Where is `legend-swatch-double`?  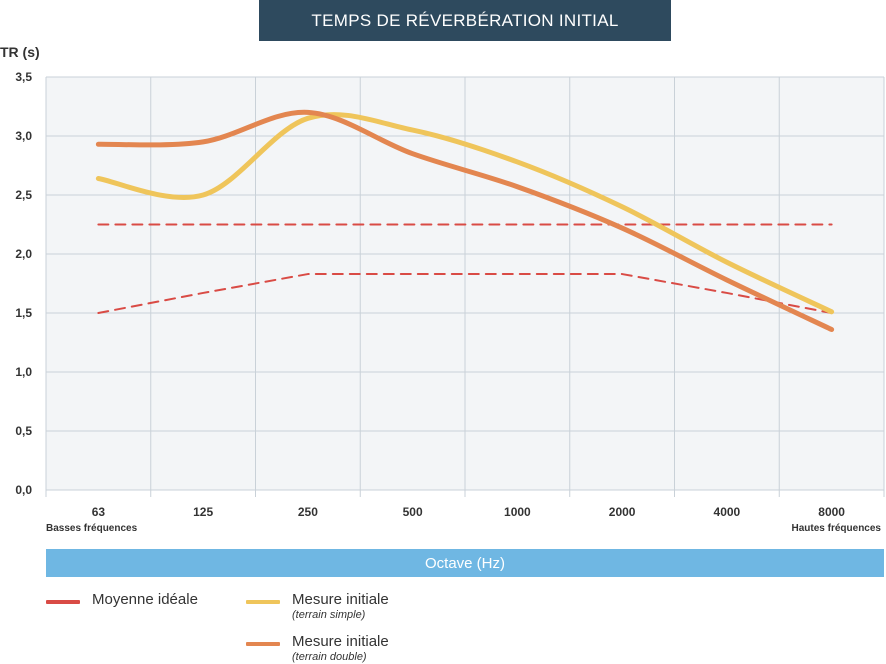 legend-swatch-double is located at coordinates (263, 644).